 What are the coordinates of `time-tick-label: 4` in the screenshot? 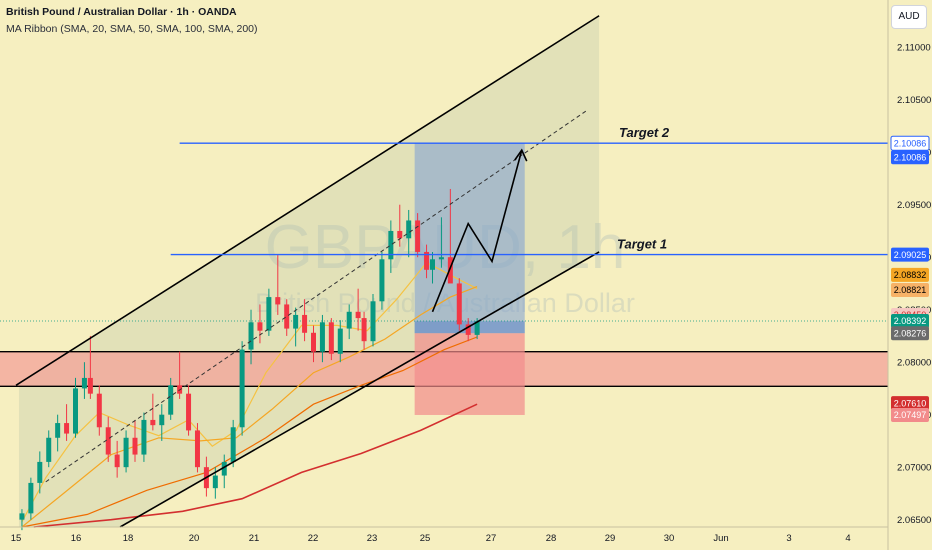 It's located at (847, 538).